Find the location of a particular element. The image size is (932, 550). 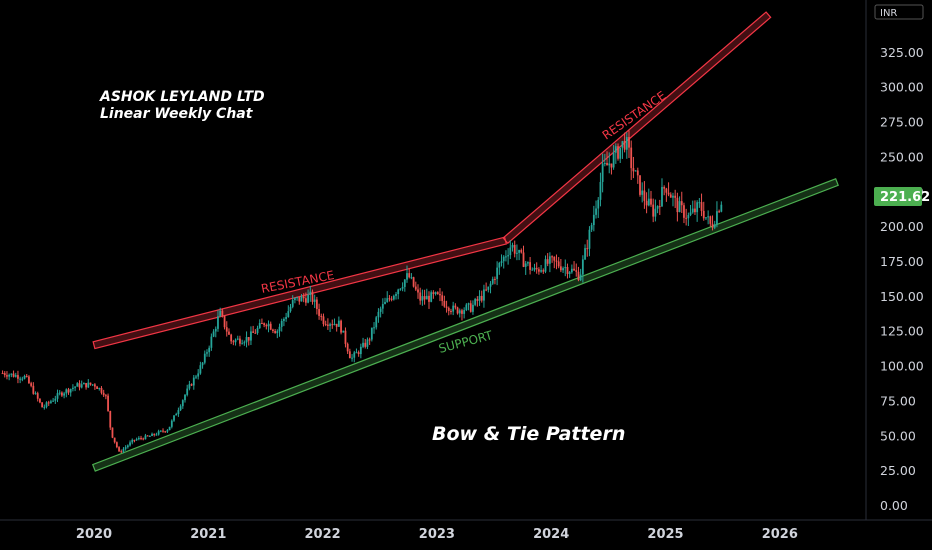

y-tick-label: 100.00 is located at coordinates (902, 366).